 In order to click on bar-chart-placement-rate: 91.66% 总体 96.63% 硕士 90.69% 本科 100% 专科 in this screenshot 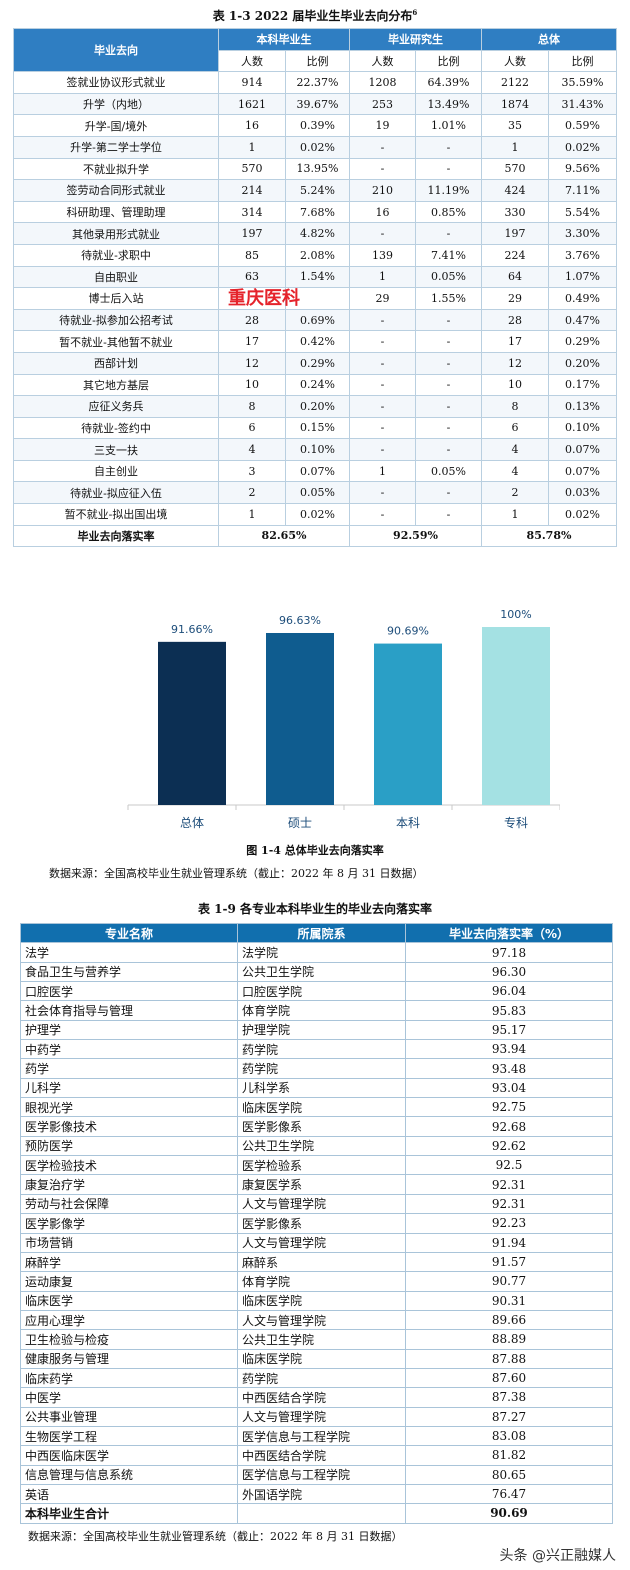, I will do `click(343, 719)`.